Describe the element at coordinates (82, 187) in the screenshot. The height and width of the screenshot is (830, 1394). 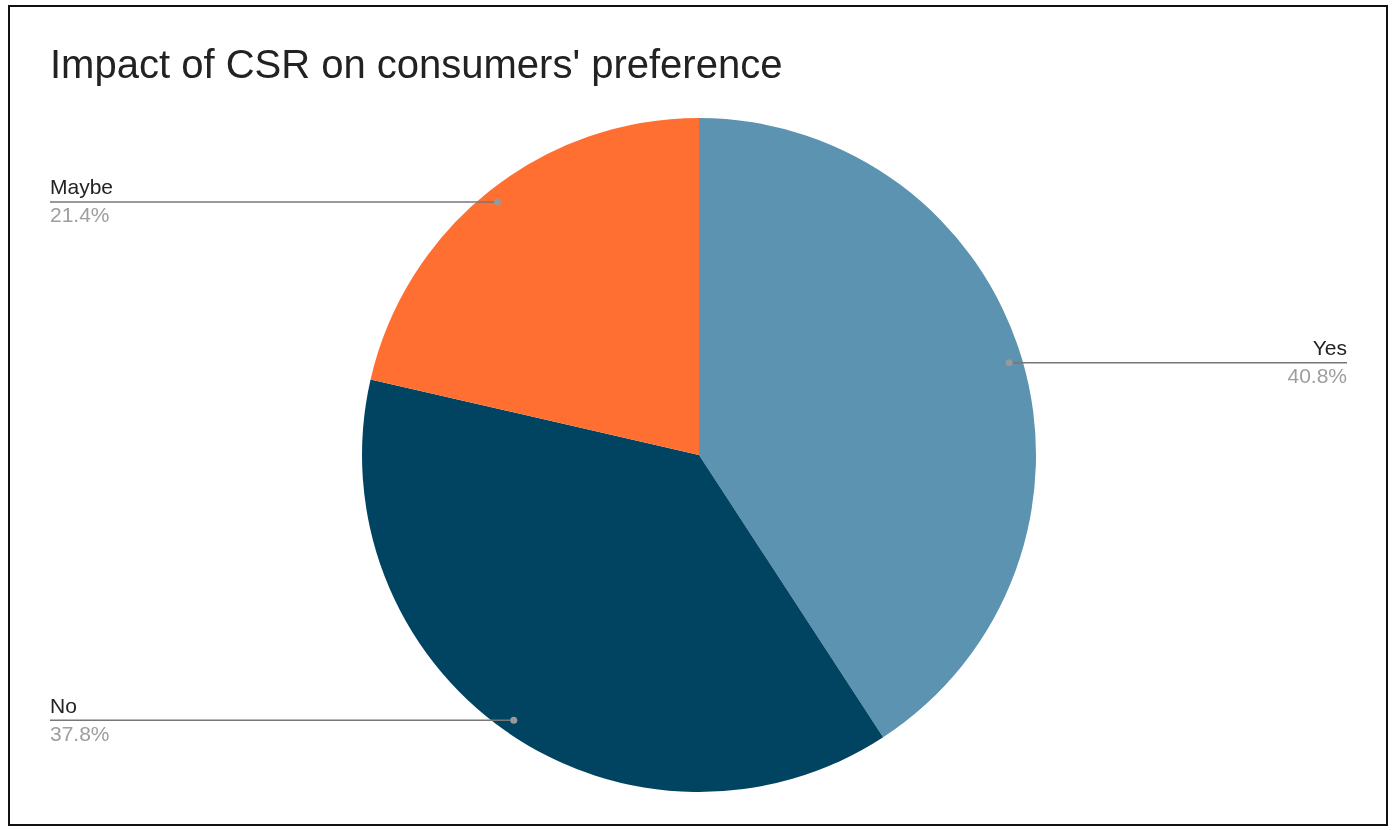
I see `slice-label: Maybe` at that location.